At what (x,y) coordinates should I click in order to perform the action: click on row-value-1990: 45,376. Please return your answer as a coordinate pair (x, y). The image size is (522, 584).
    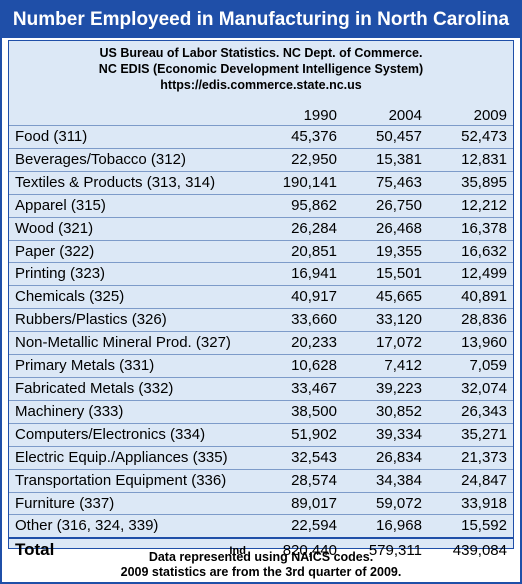
    Looking at the image, I should click on (300, 137).